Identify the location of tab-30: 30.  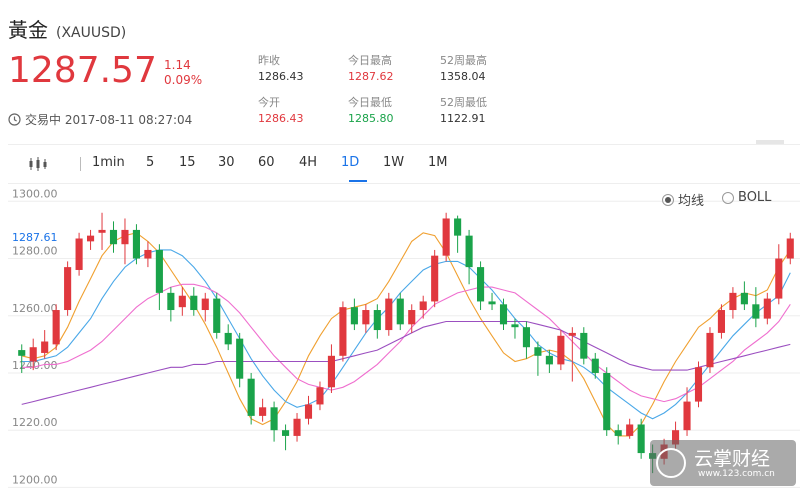
(226, 162).